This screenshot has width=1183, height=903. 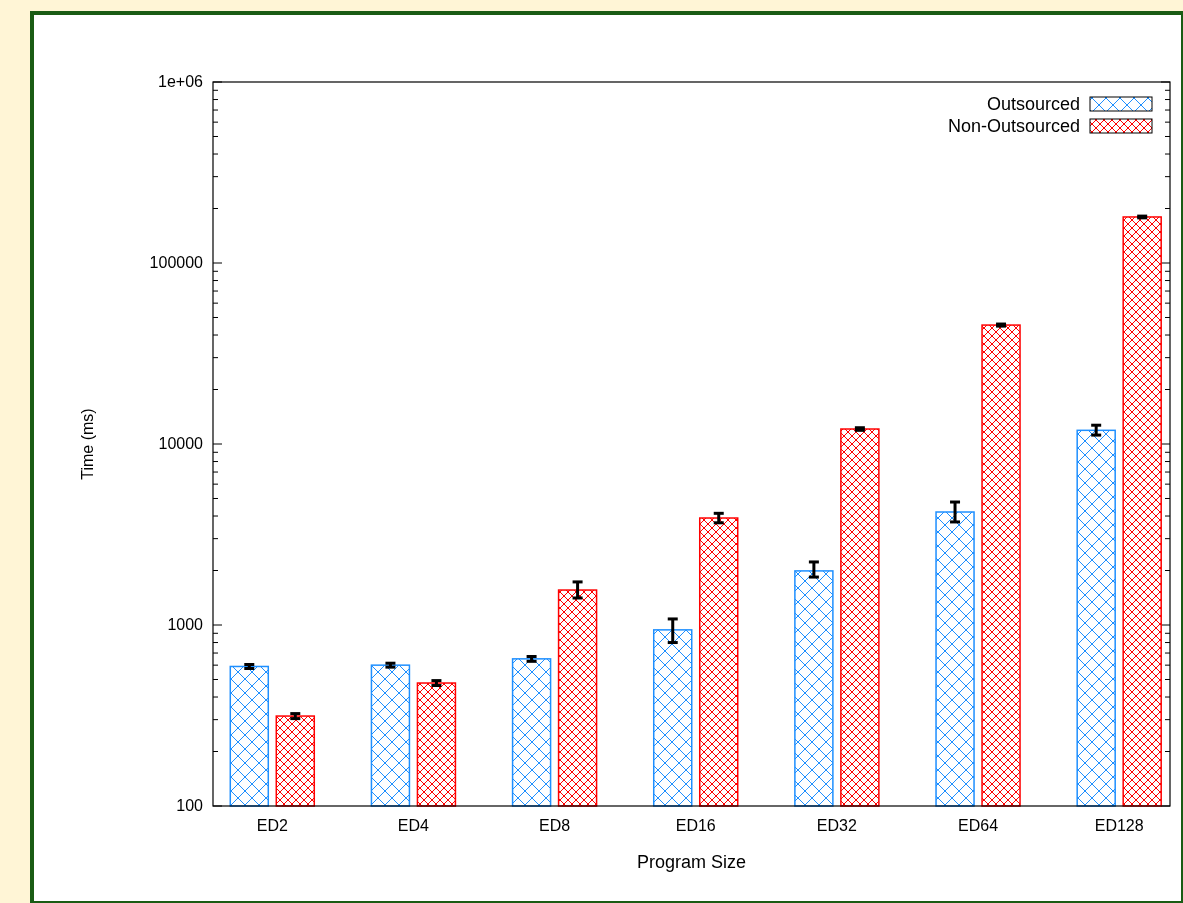 What do you see at coordinates (555, 825) in the screenshot?
I see `x-tick-label: ED8` at bounding box center [555, 825].